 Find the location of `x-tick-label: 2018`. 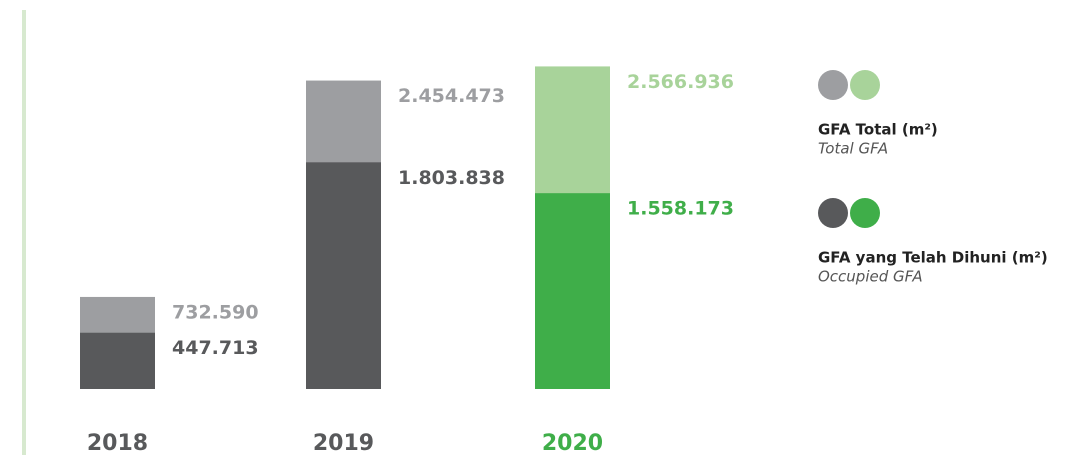

x-tick-label: 2018 is located at coordinates (117, 443).